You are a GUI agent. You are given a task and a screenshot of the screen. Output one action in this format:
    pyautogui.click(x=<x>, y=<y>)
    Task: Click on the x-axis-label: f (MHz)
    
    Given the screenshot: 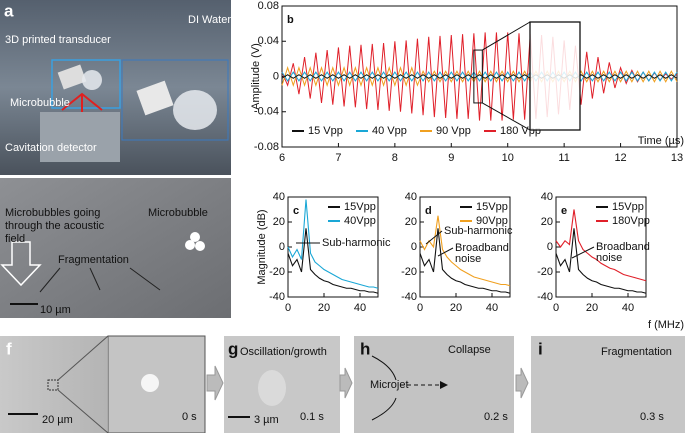 What is the action you would take?
    pyautogui.click(x=666, y=325)
    